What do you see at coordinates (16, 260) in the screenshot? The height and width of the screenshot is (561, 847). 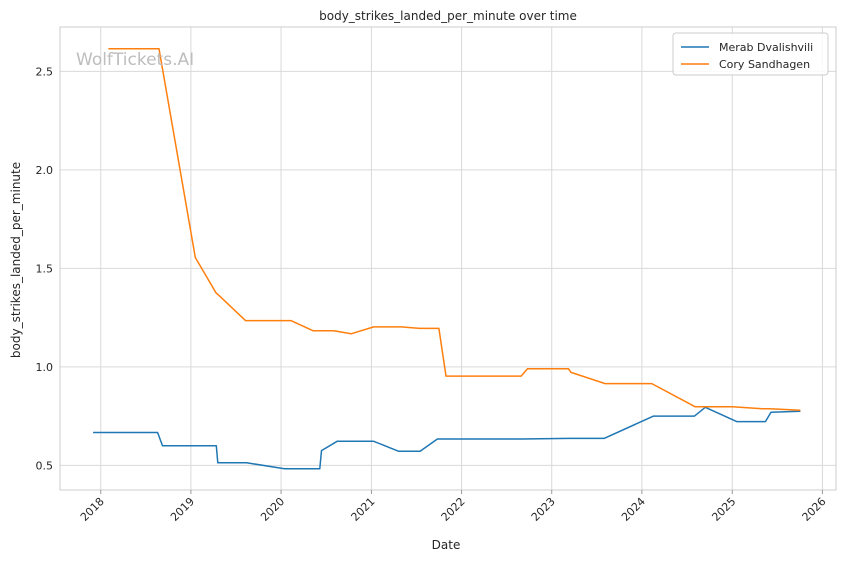 I see `y-axis-label: body_strikes_landed_per_minute` at bounding box center [16, 260].